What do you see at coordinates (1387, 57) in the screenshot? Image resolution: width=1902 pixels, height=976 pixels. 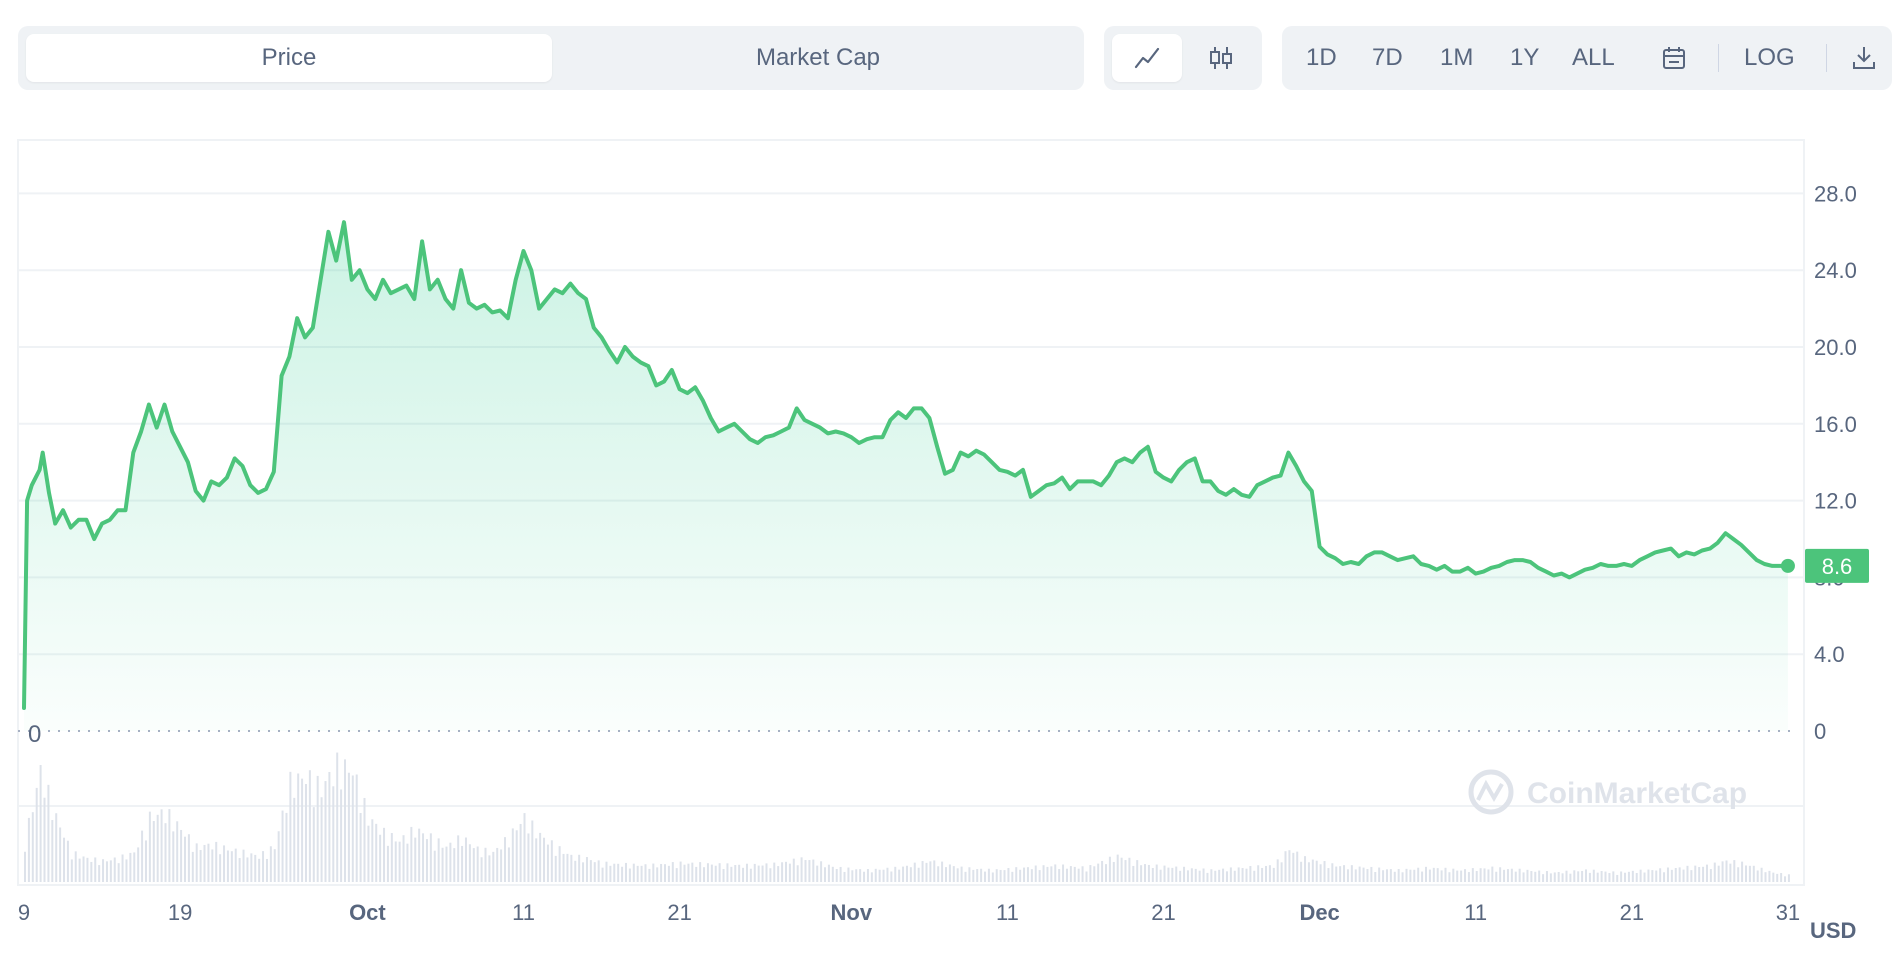 I see `timeframe-7d: 7D` at bounding box center [1387, 57].